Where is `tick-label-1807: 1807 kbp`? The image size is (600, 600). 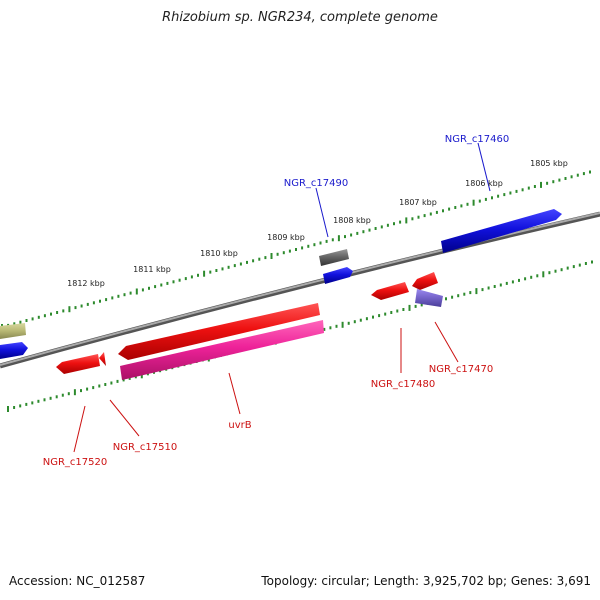
tick-label-1807: 1807 kbp is located at coordinates (418, 202).